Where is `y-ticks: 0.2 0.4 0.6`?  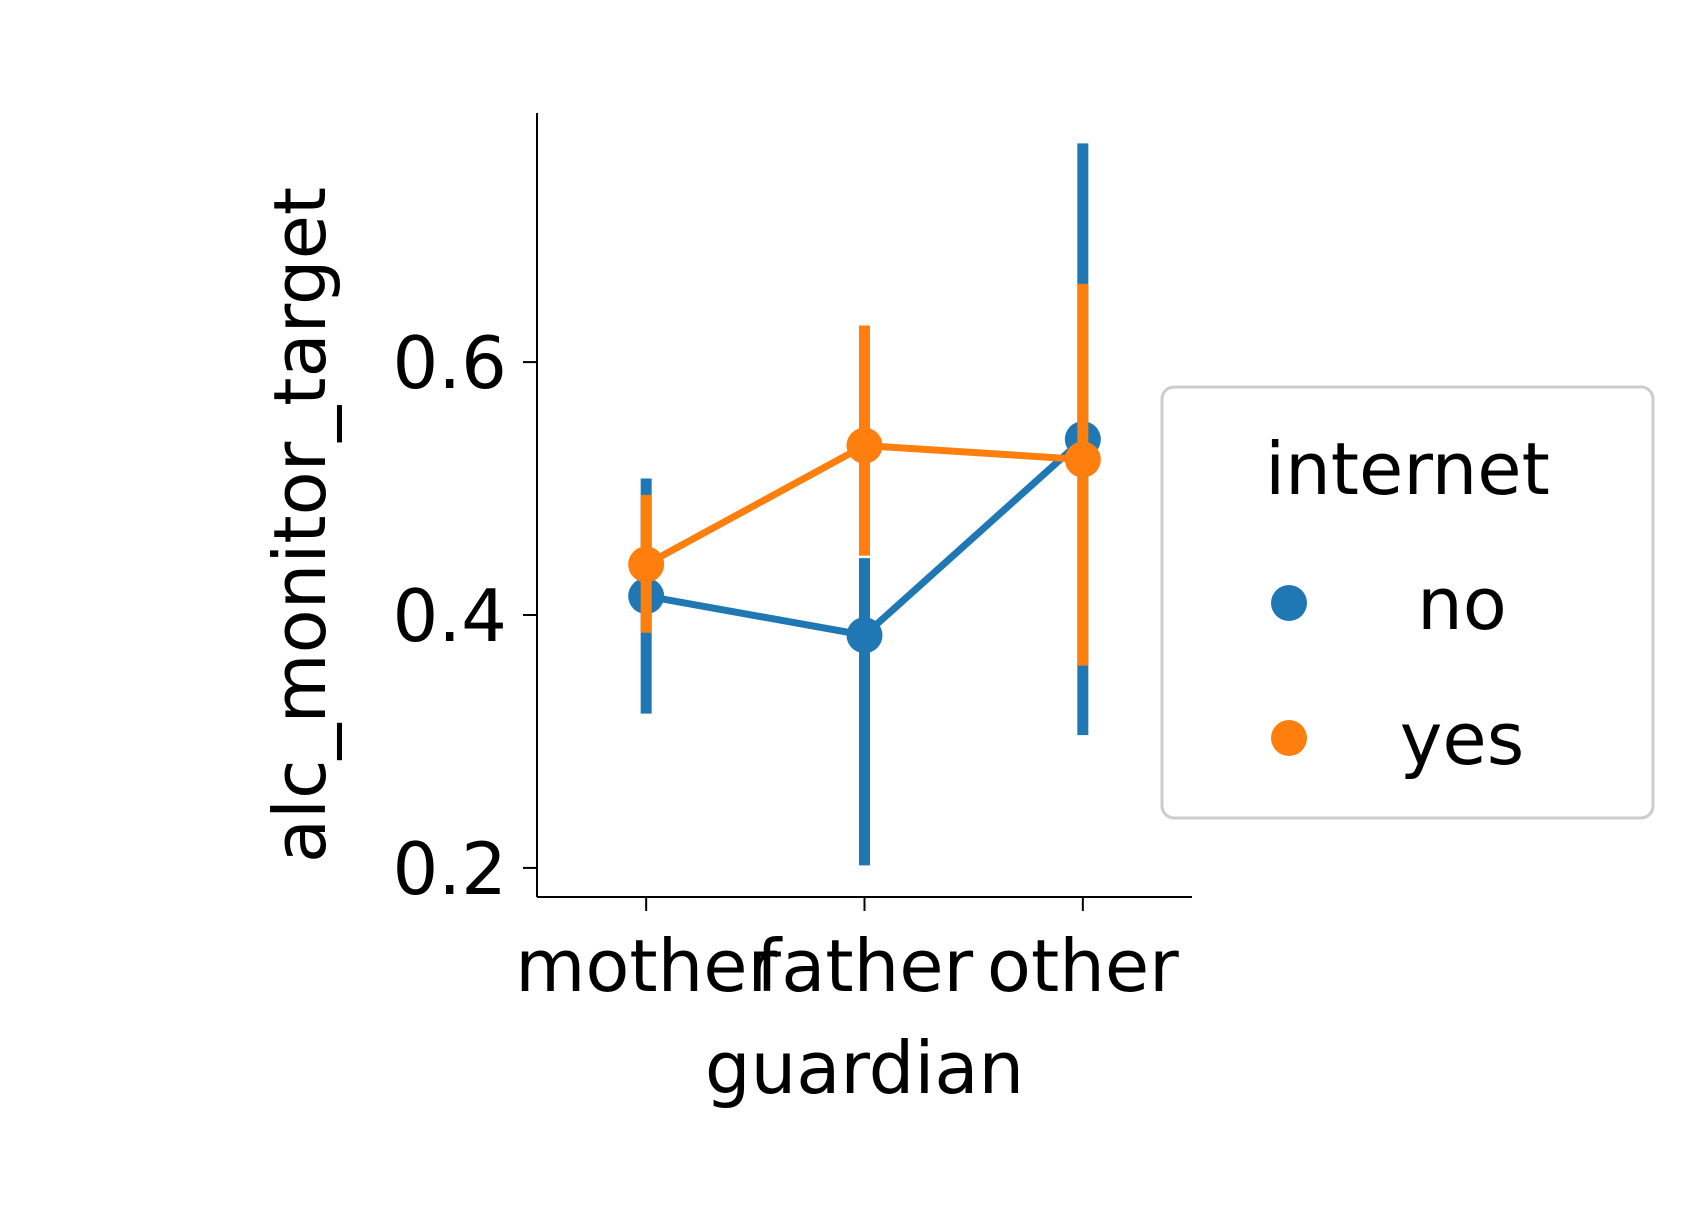 y-ticks: 0.2 0.4 0.6 is located at coordinates (464, 616).